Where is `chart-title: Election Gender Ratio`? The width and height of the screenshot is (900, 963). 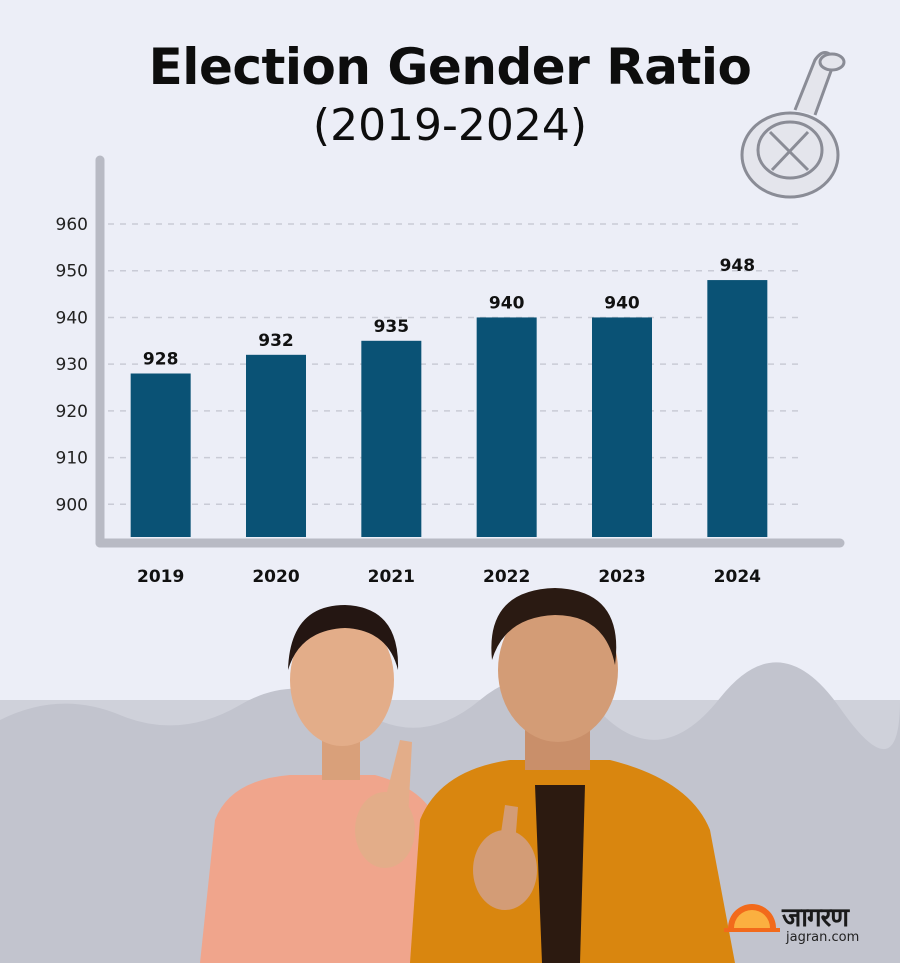
chart-title: Election Gender Ratio is located at coordinates (450, 67).